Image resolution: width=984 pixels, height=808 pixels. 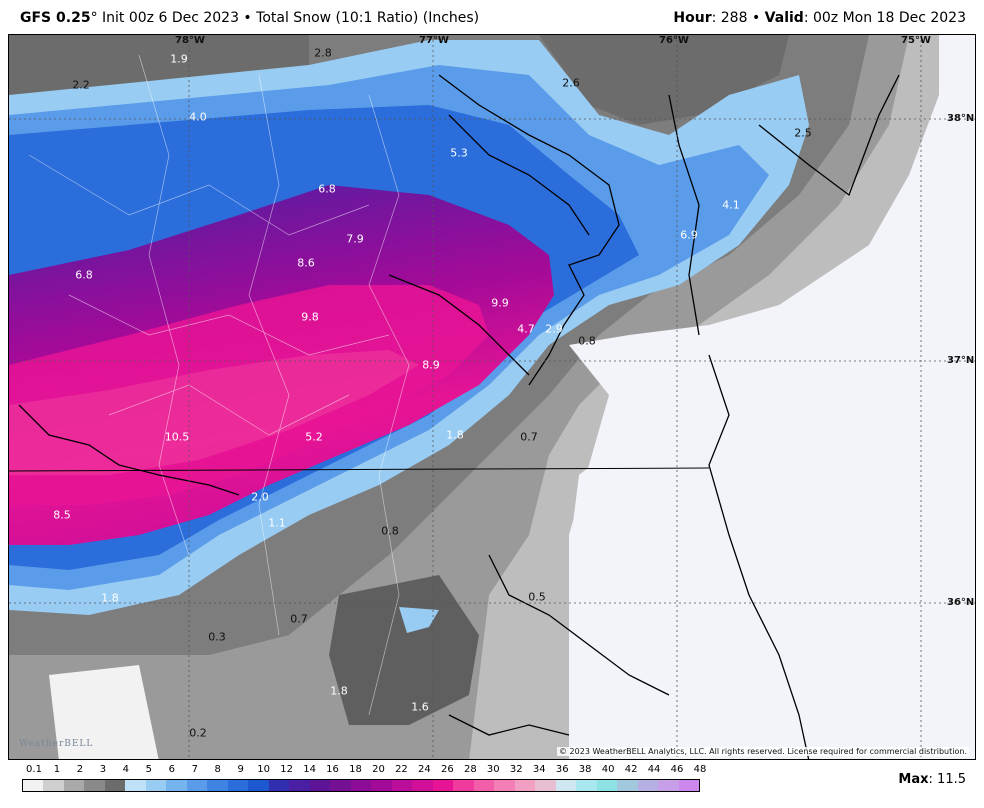 What do you see at coordinates (434, 40) in the screenshot?
I see `lon-label-77w: 77°W` at bounding box center [434, 40].